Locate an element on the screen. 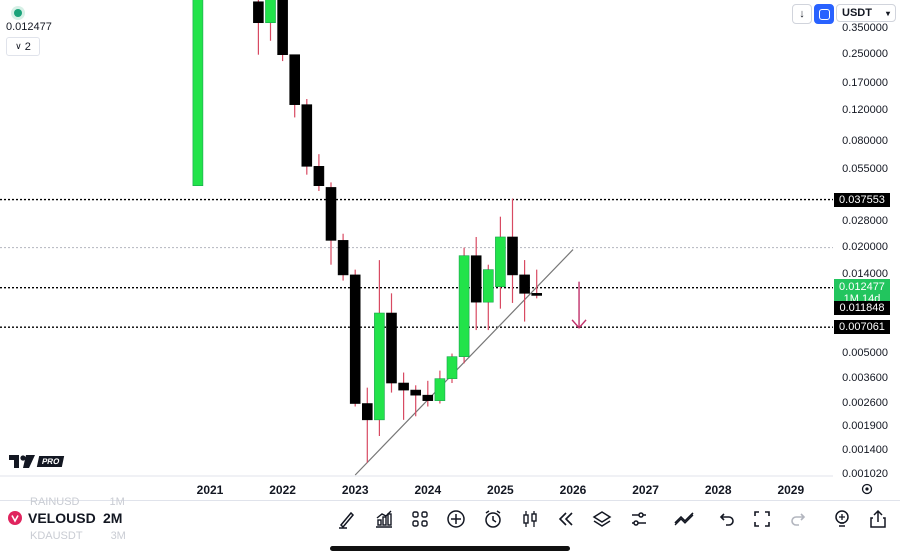 This screenshot has width=900, height=559. currency-select: USDT ▾ is located at coordinates (866, 13).